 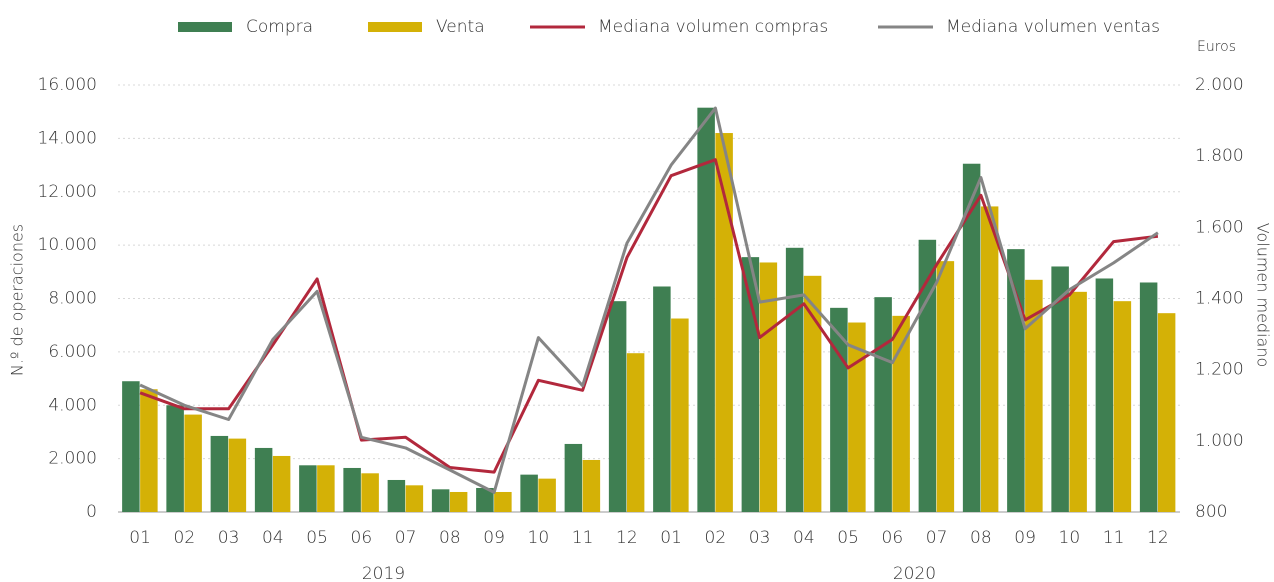 What do you see at coordinates (72, 459) in the screenshot?
I see `y-tick-label: 2.000` at bounding box center [72, 459].